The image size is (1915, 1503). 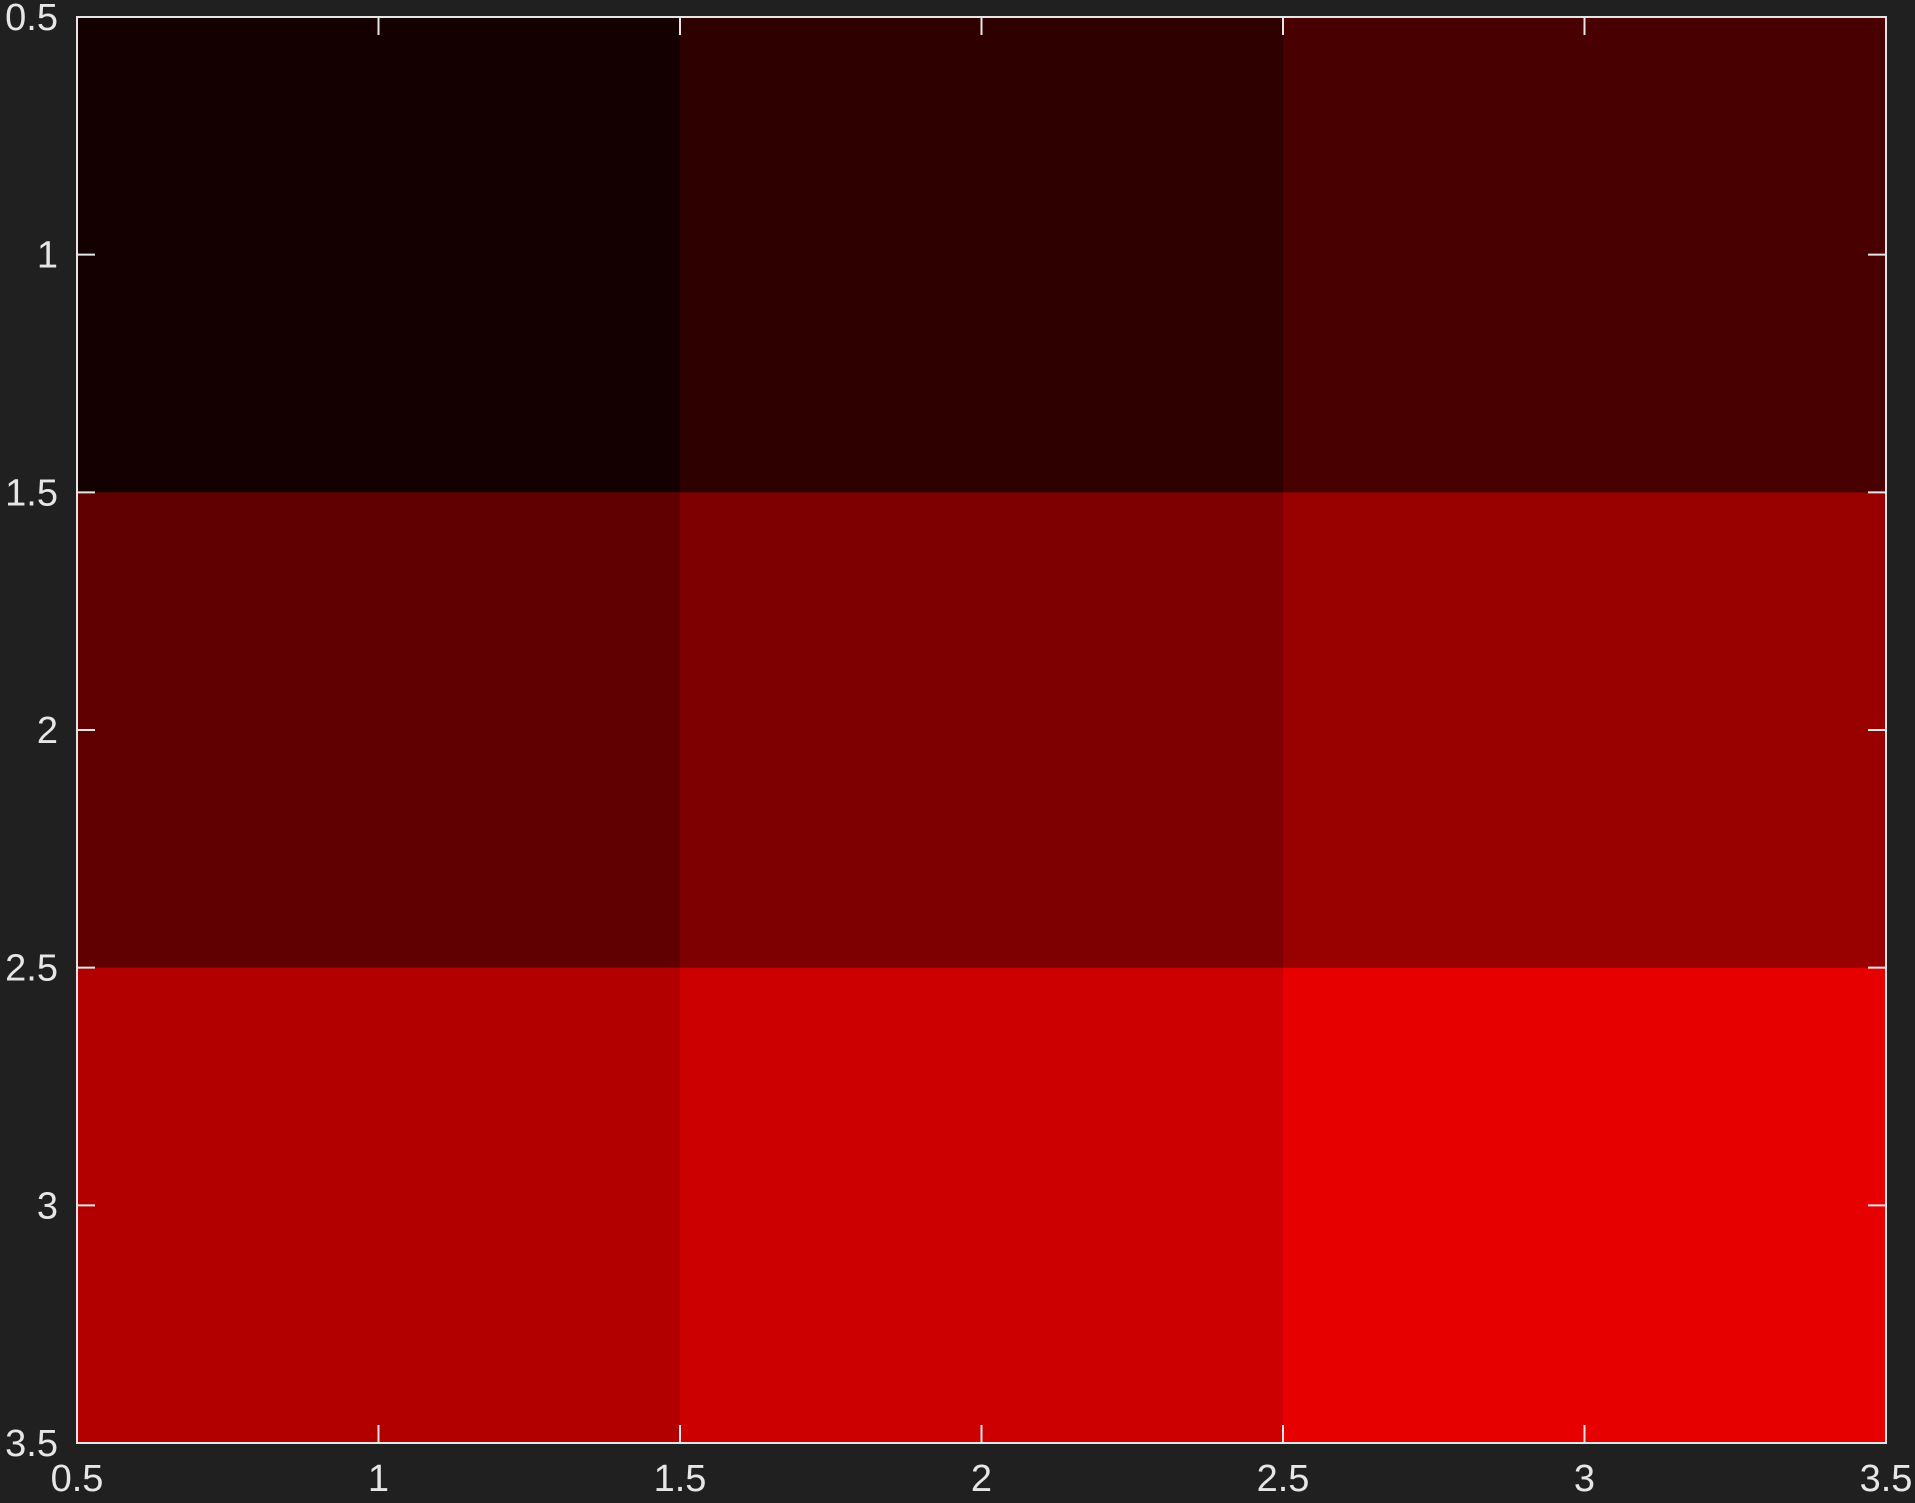 I want to click on x-tick-label: 0.5, so click(x=77, y=1479).